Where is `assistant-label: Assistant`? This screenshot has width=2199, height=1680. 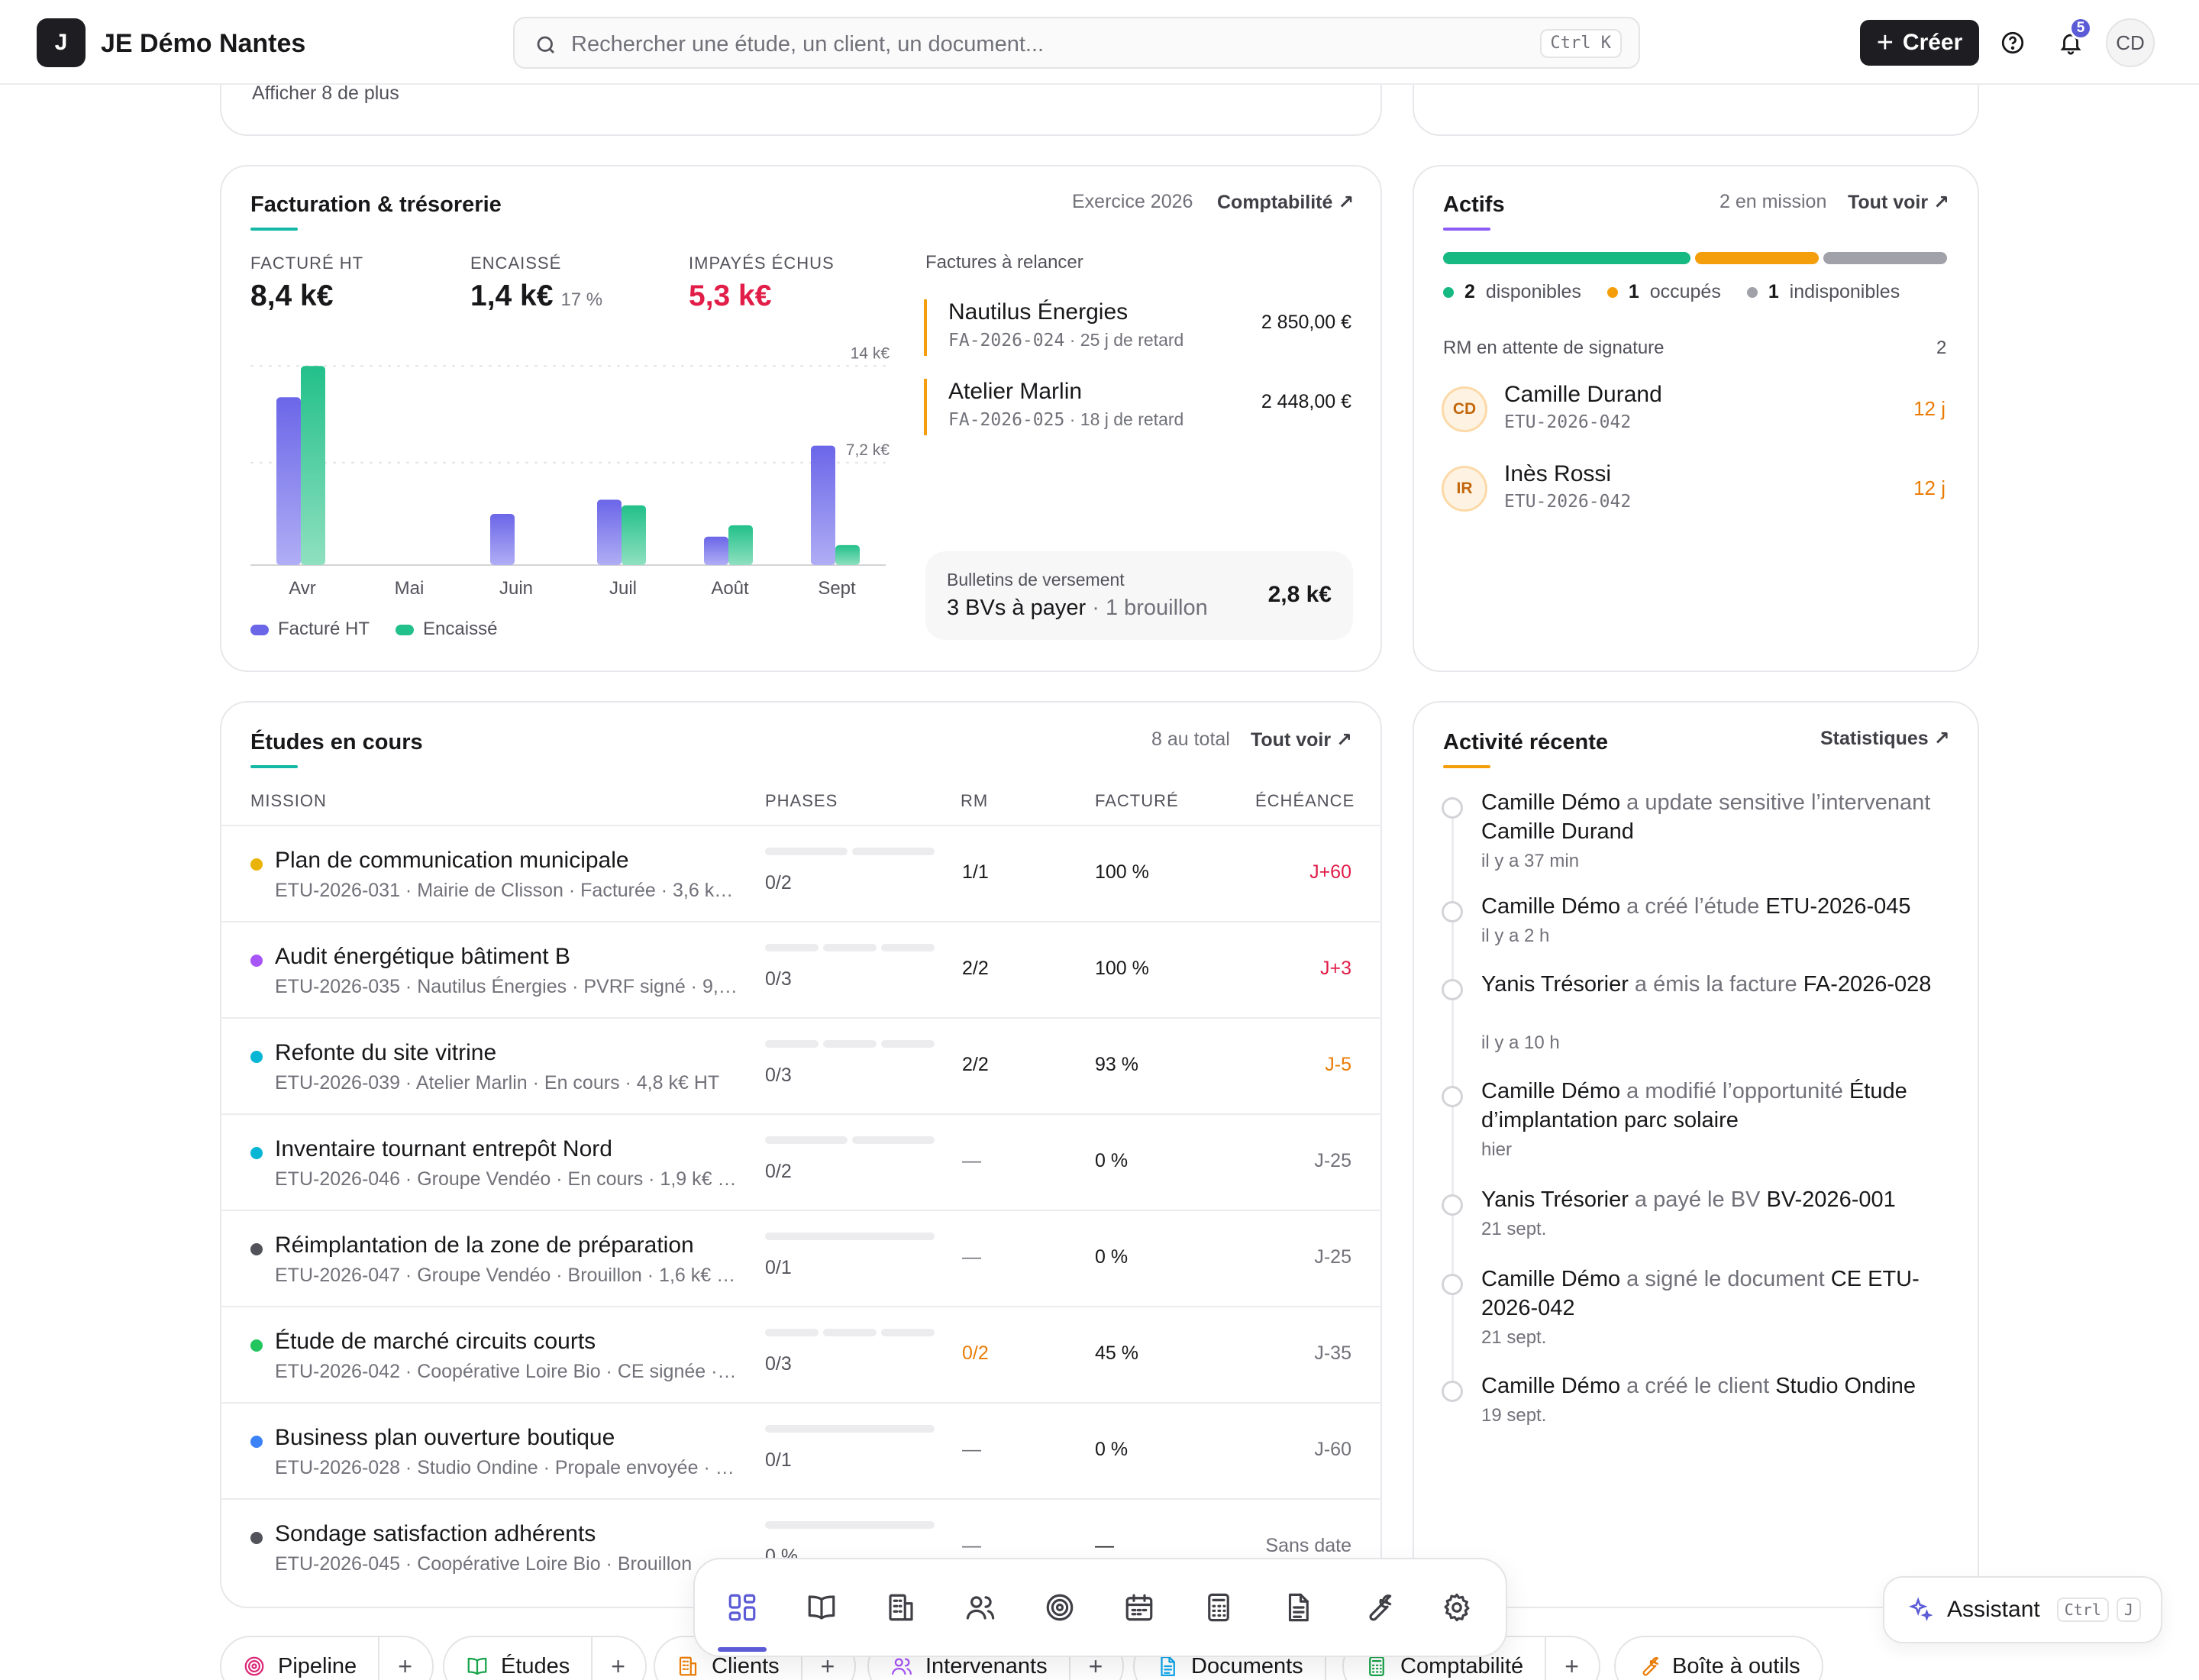 assistant-label: Assistant is located at coordinates (1994, 1610).